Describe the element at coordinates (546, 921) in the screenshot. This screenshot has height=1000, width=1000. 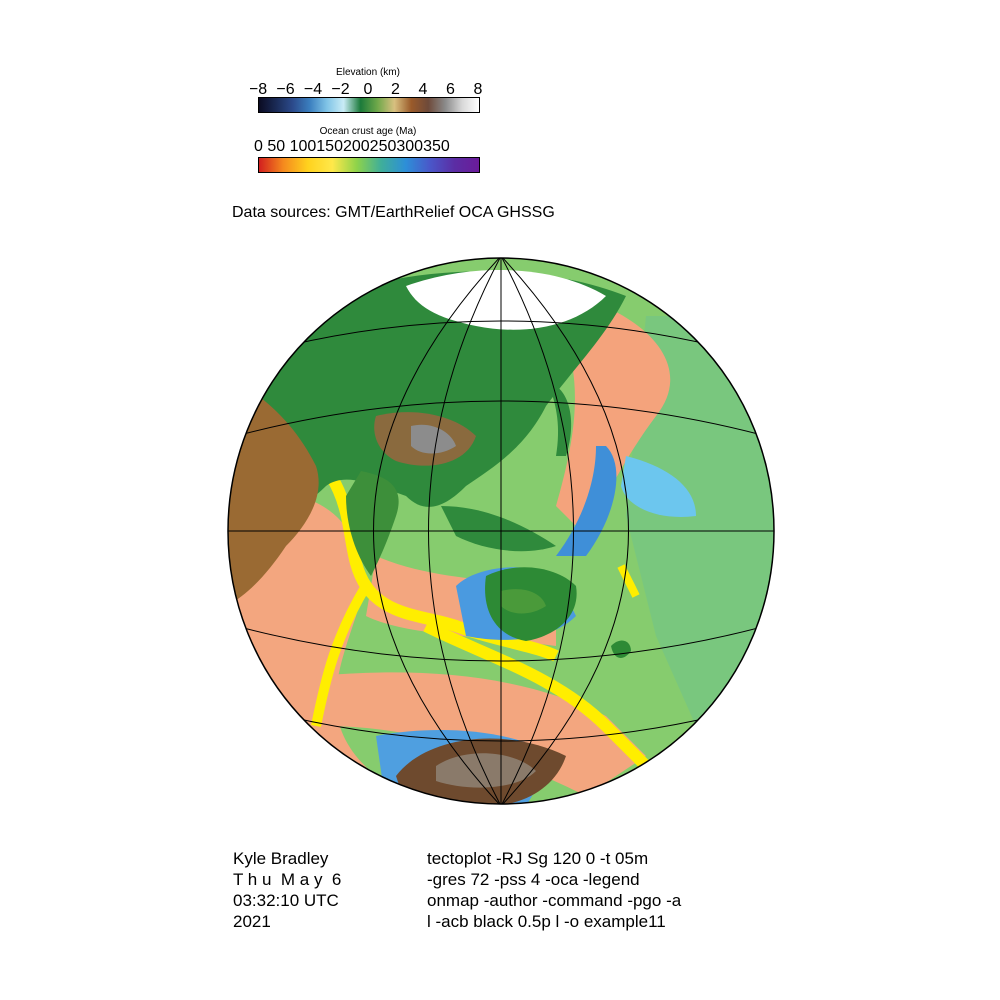
I see `command-line-4: l -acb black 0.5p l -o example11` at that location.